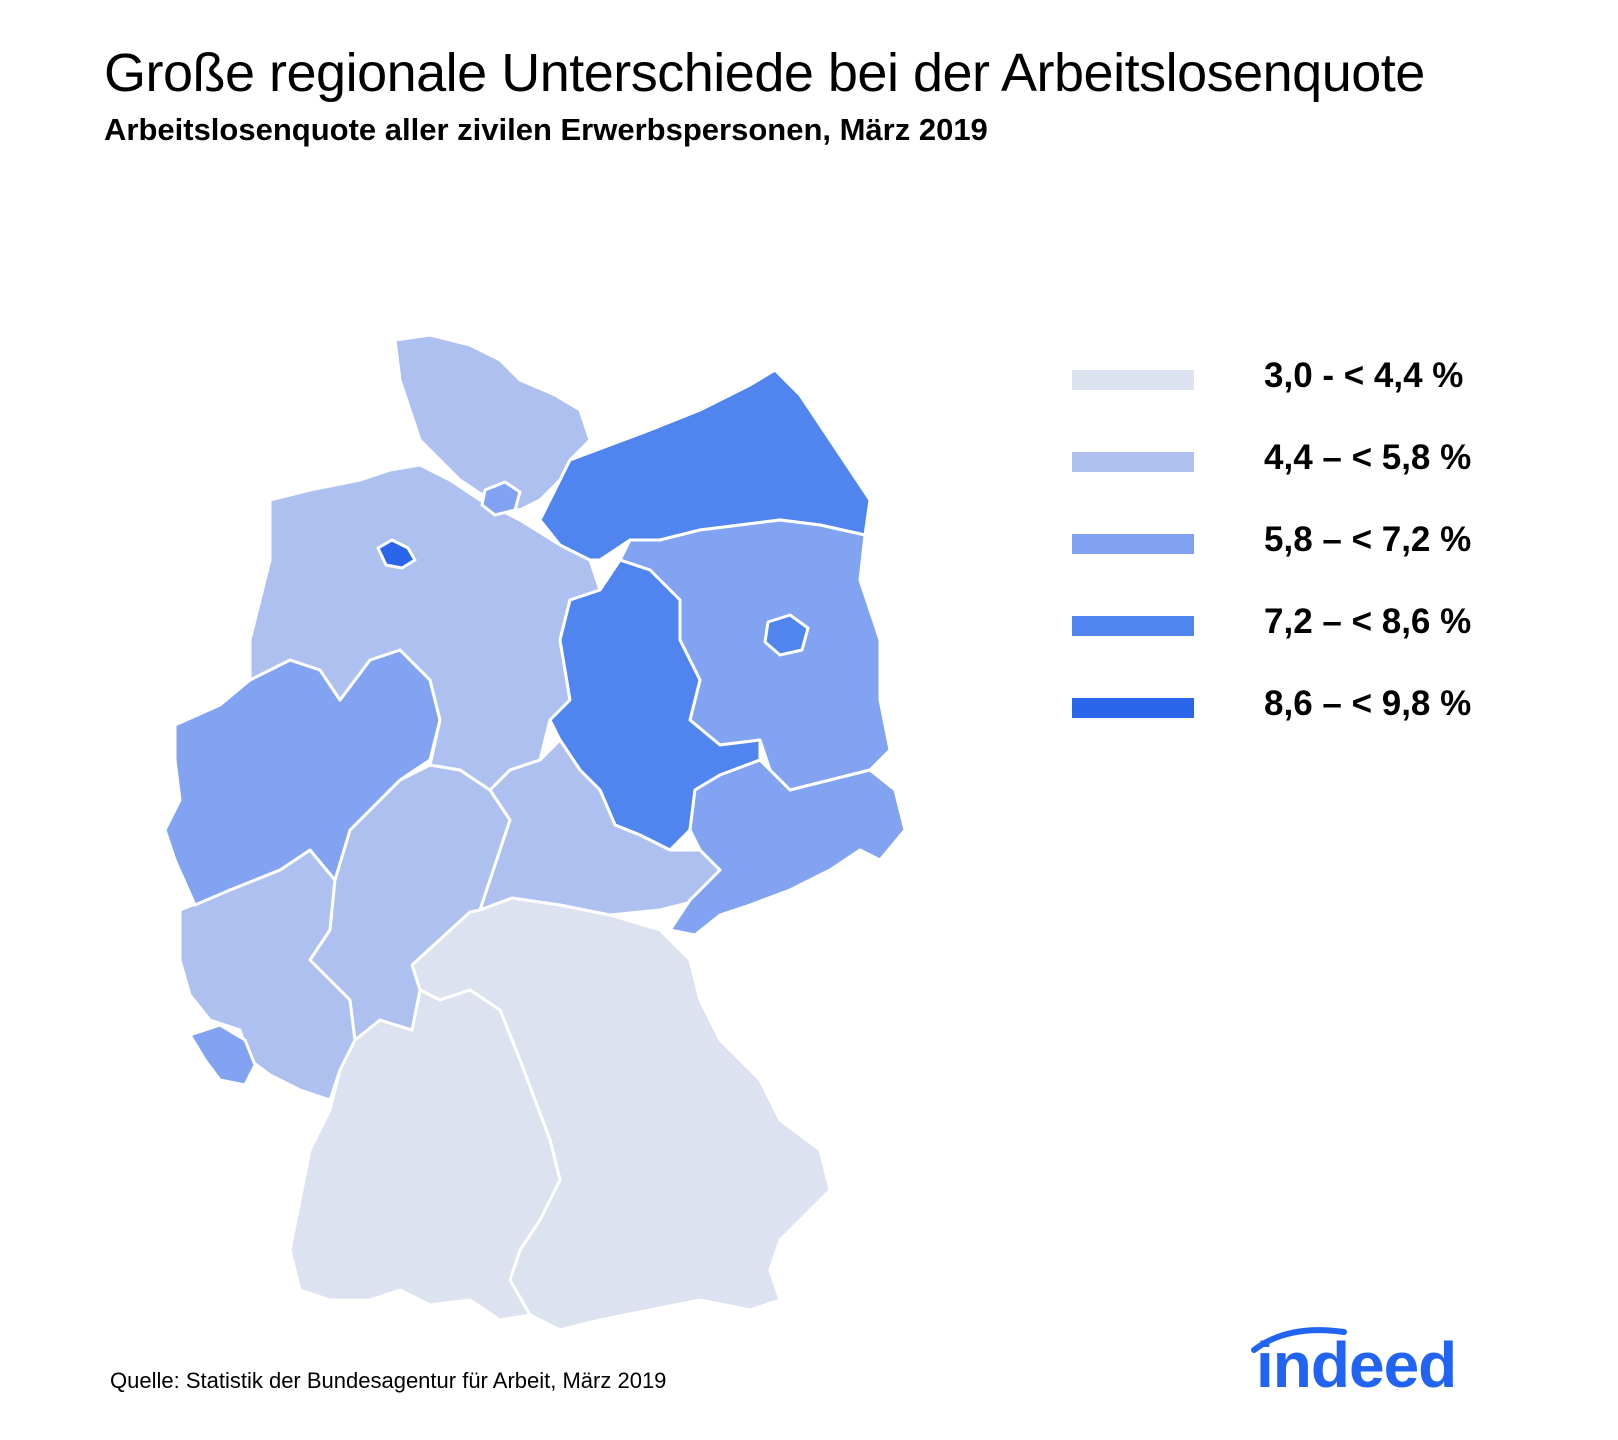  What do you see at coordinates (786, 635) in the screenshot?
I see `region-berlin` at bounding box center [786, 635].